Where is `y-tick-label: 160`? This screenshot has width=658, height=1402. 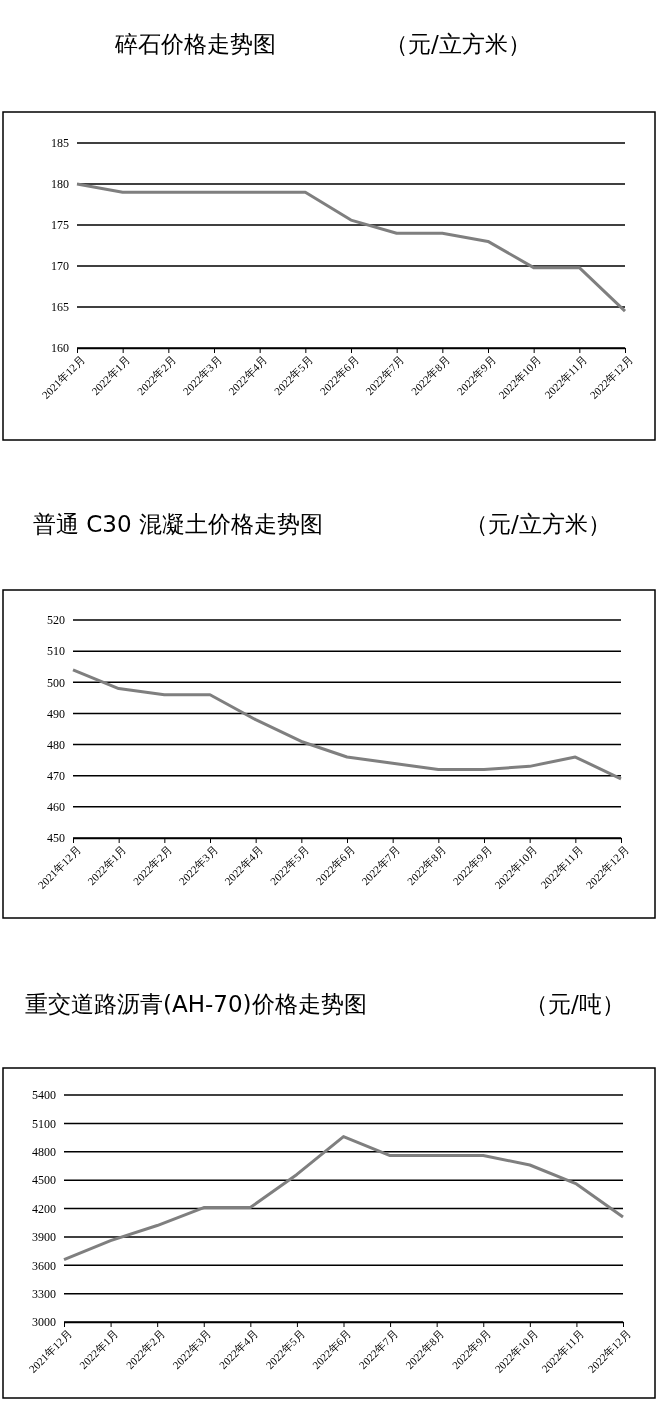 y-tick-label: 160 is located at coordinates (60, 348).